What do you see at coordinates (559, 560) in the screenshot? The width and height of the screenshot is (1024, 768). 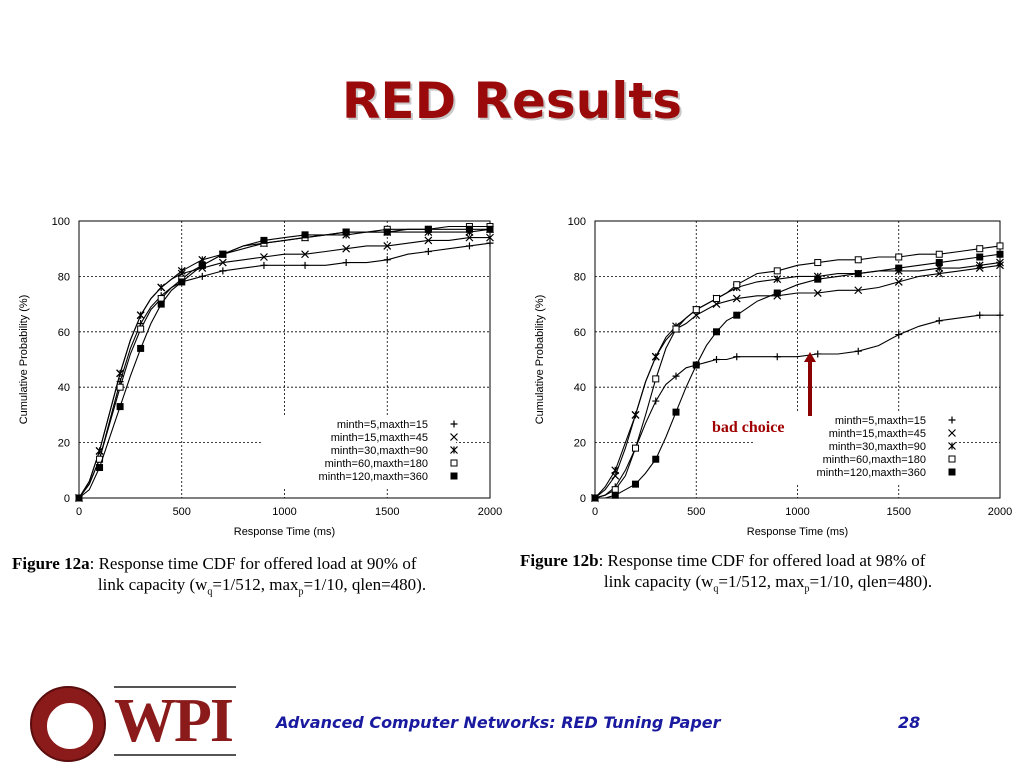 I see `caption-label: Figure 12b` at bounding box center [559, 560].